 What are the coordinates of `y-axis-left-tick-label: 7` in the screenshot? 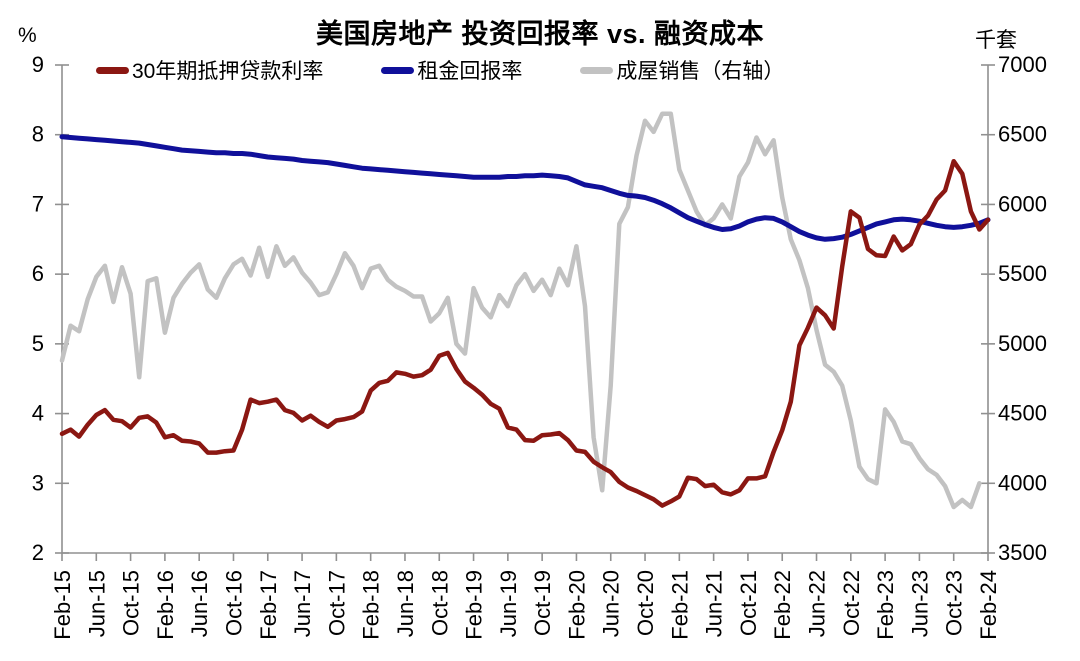 It's located at (38, 203).